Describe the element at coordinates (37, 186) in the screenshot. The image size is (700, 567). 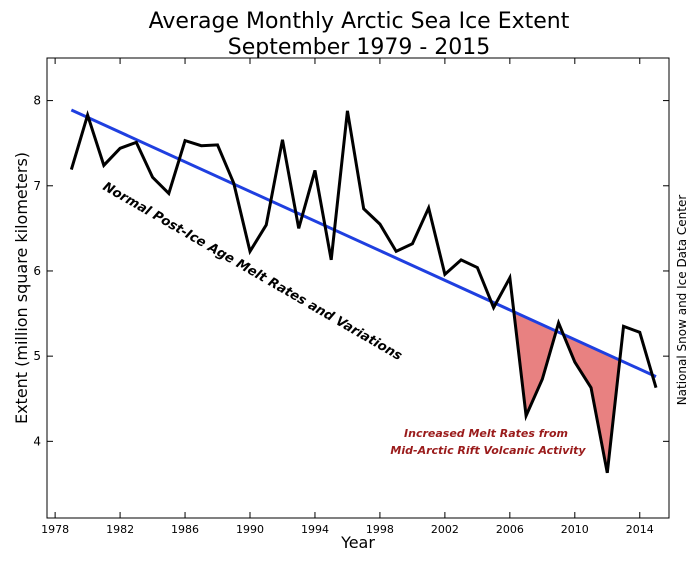
I see `y-tick-label: 7` at that location.